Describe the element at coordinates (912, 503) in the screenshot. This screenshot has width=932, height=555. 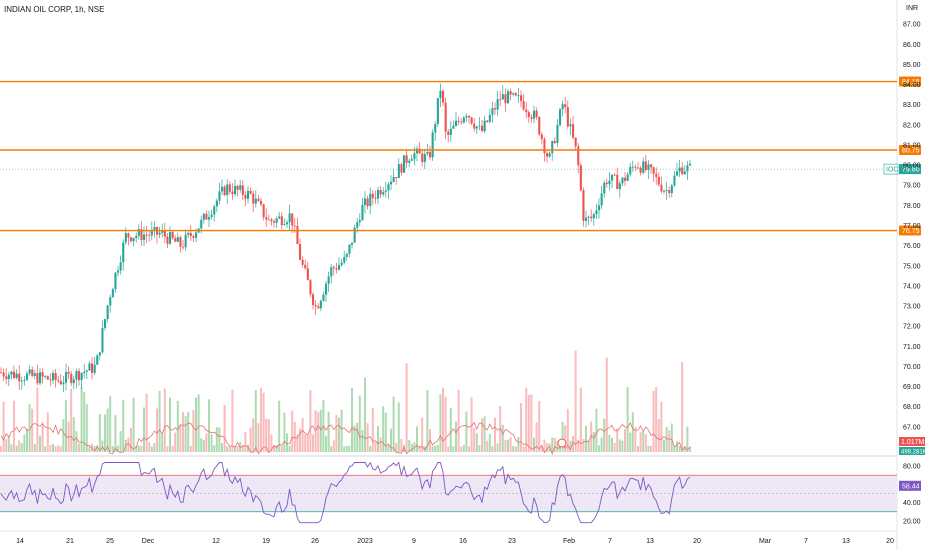
I see `rsi-tick-label: 40.00` at that location.